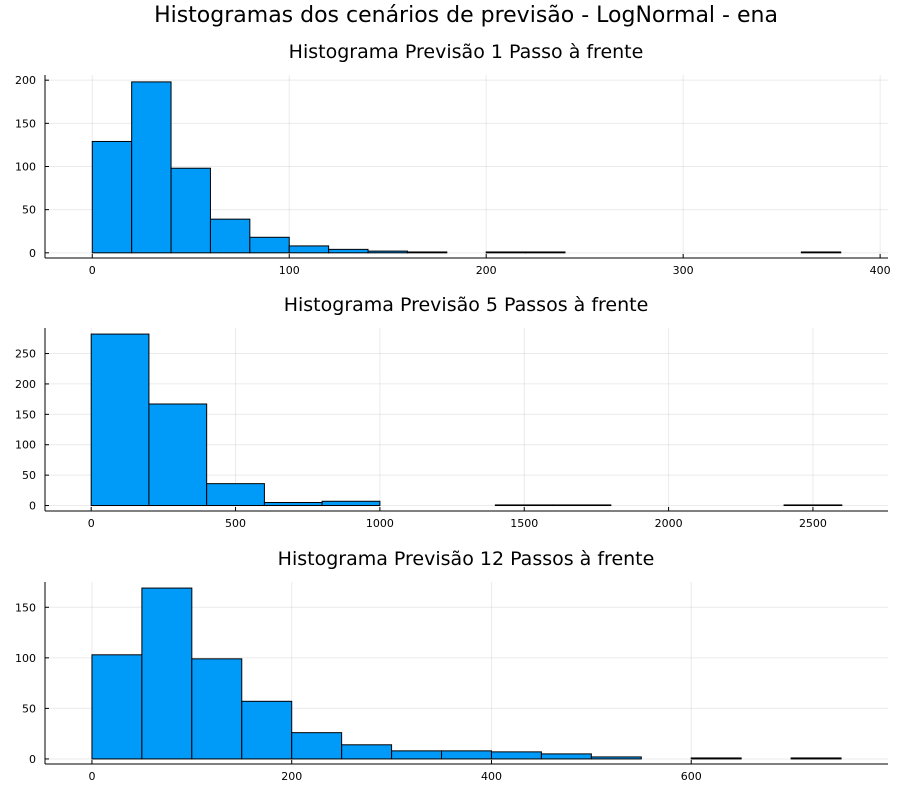 This screenshot has width=900, height=800. What do you see at coordinates (683, 270) in the screenshot?
I see `x-tick-label: 300` at bounding box center [683, 270].